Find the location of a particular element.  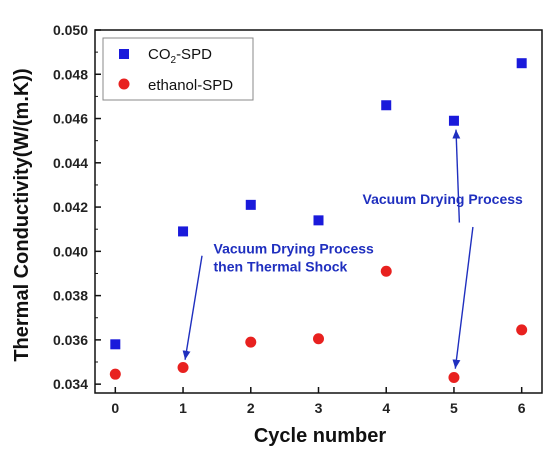

legend-box is located at coordinates (178, 69).